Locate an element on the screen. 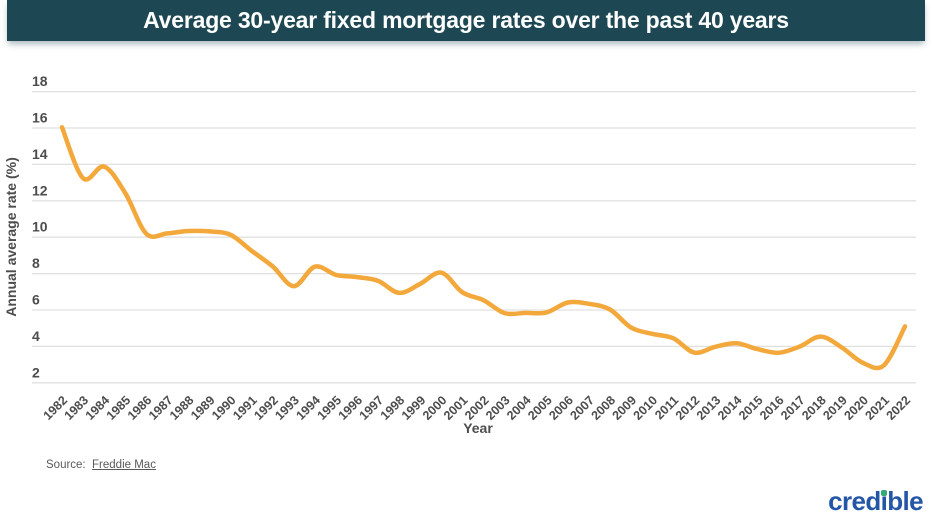  y-tick-label: 8 is located at coordinates (36, 263).